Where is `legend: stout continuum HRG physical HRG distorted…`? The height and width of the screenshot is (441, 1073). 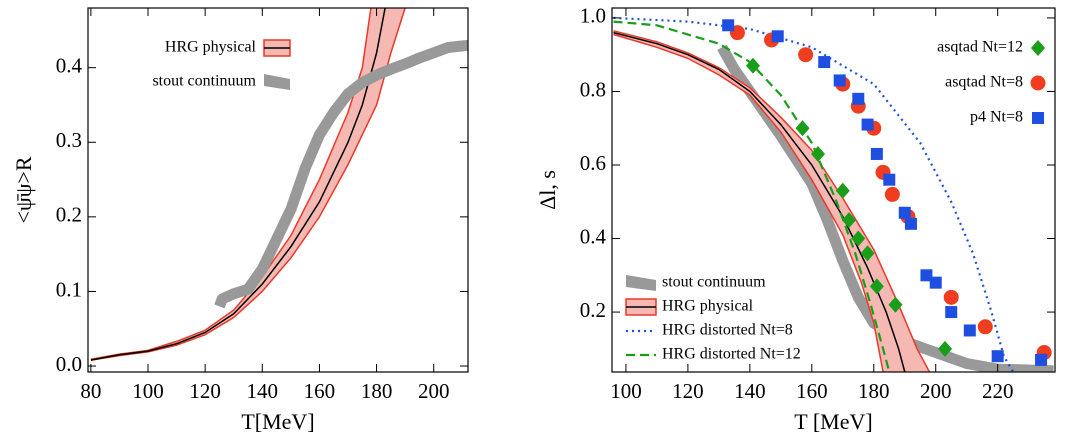
legend: stout continuum HRG physical HRG distorted… is located at coordinates (713, 318).